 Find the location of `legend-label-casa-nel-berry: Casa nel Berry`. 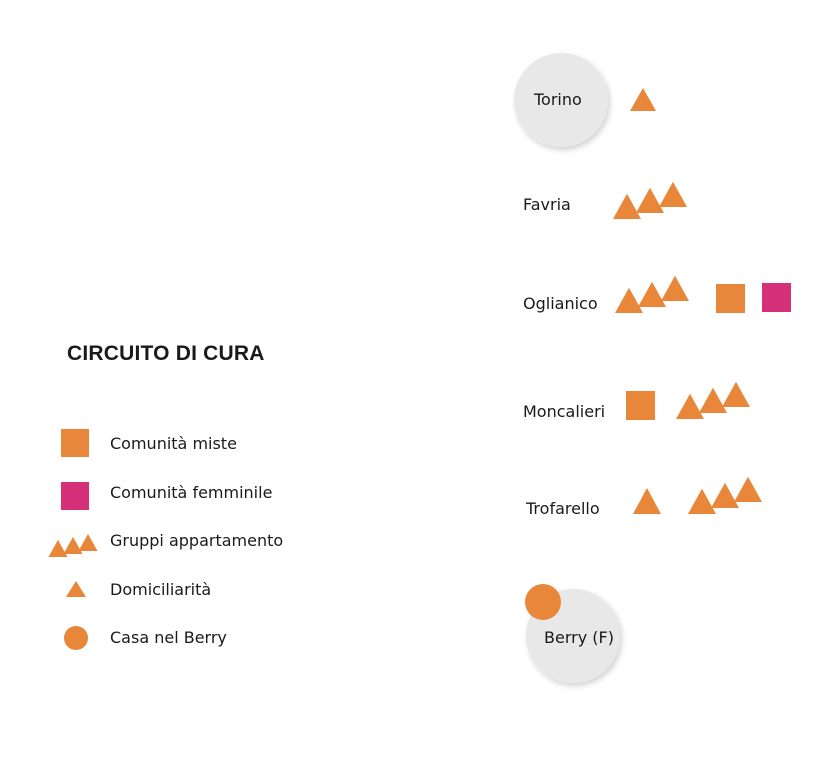

legend-label-casa-nel-berry: Casa nel Berry is located at coordinates (168, 637).